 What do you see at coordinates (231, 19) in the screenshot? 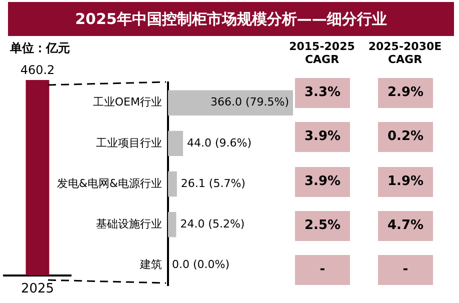
I see `chart-title: 2025年中国控制柜市场规模分析——细分行业` at bounding box center [231, 19].